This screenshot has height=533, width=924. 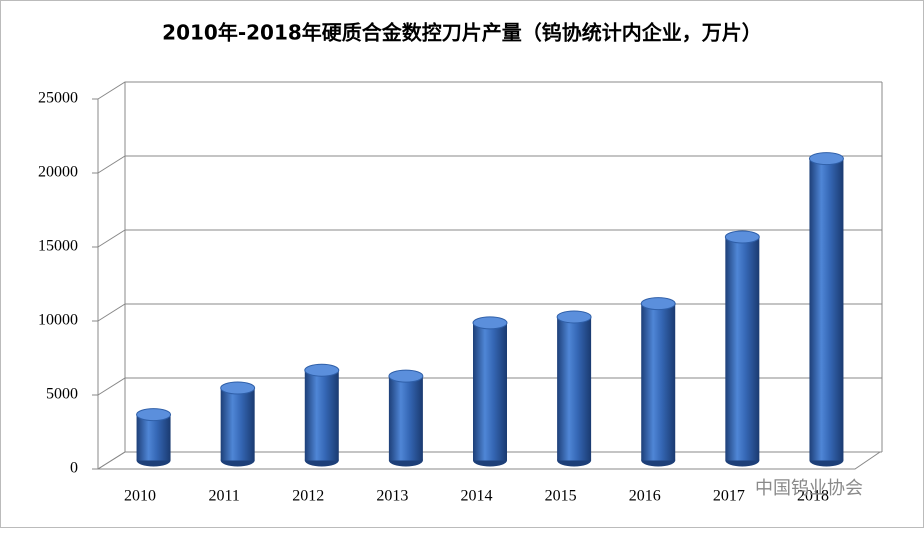 I want to click on watermark: 中国钨业协会, so click(x=809, y=488).